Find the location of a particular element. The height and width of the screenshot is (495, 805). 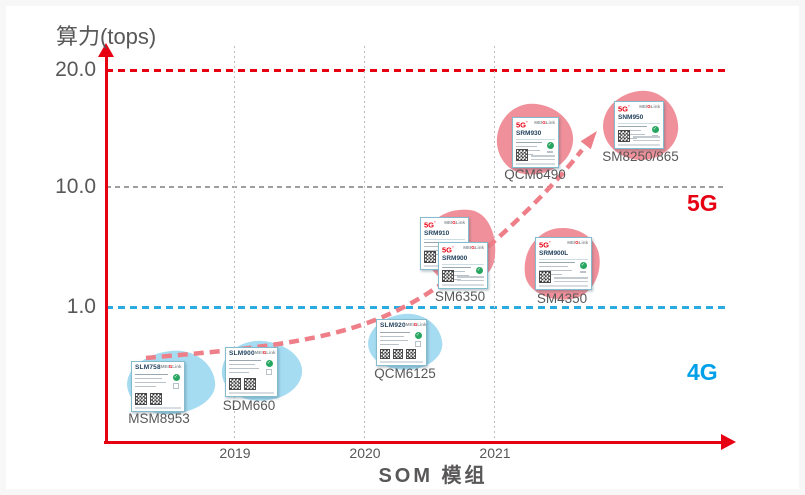

y-axis-title: 算力(tops) is located at coordinates (106, 36).